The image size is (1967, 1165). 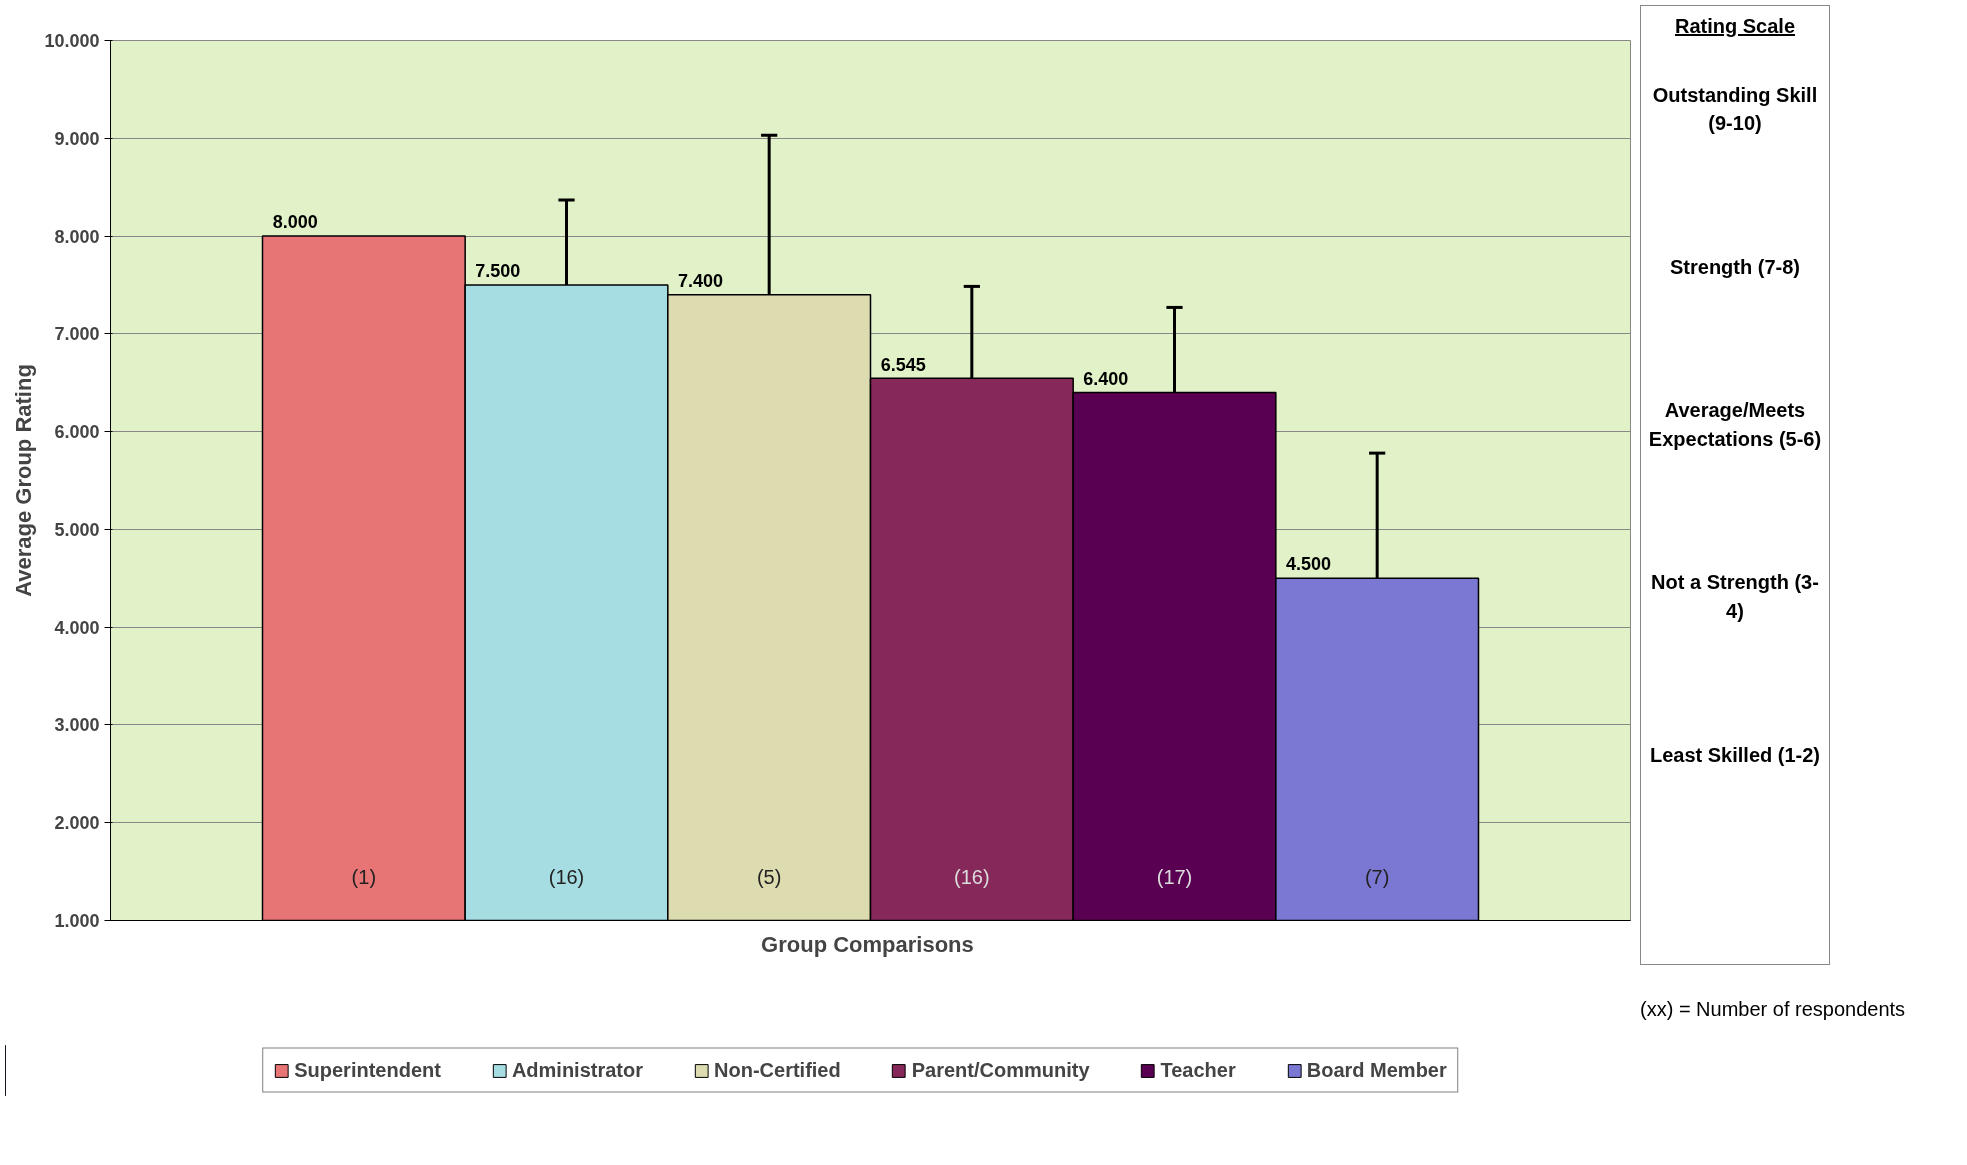 I want to click on annotation: (1), so click(x=364, y=876).